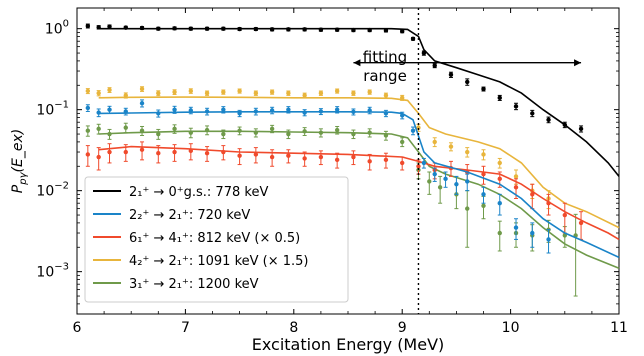  I want to click on x-tick-label: 11, so click(619, 328).